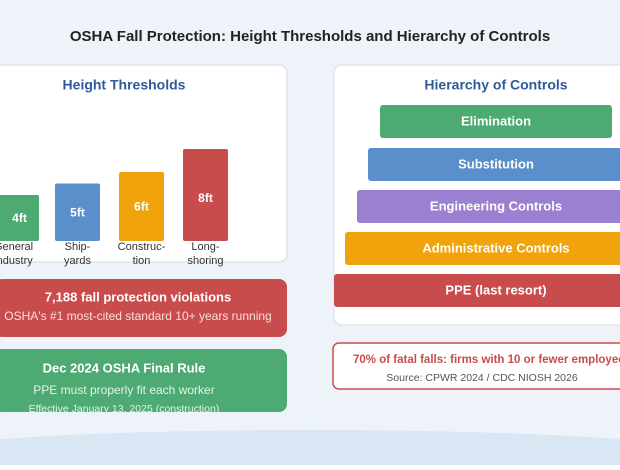  I want to click on bar-label: 4ft, so click(19, 218).